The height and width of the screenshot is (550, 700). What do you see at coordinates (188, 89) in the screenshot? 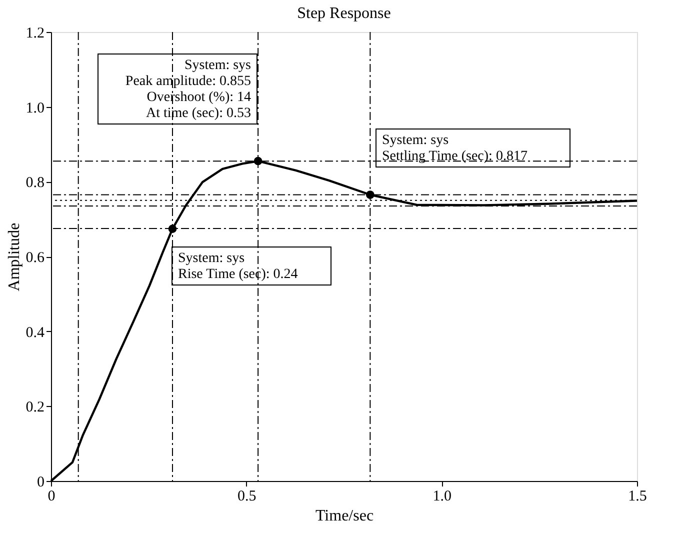
I see `annotation: System: sys Peak amplitude: 0.855 Overshoot (%): 14 At time (sec): 0.53` at bounding box center [188, 89].